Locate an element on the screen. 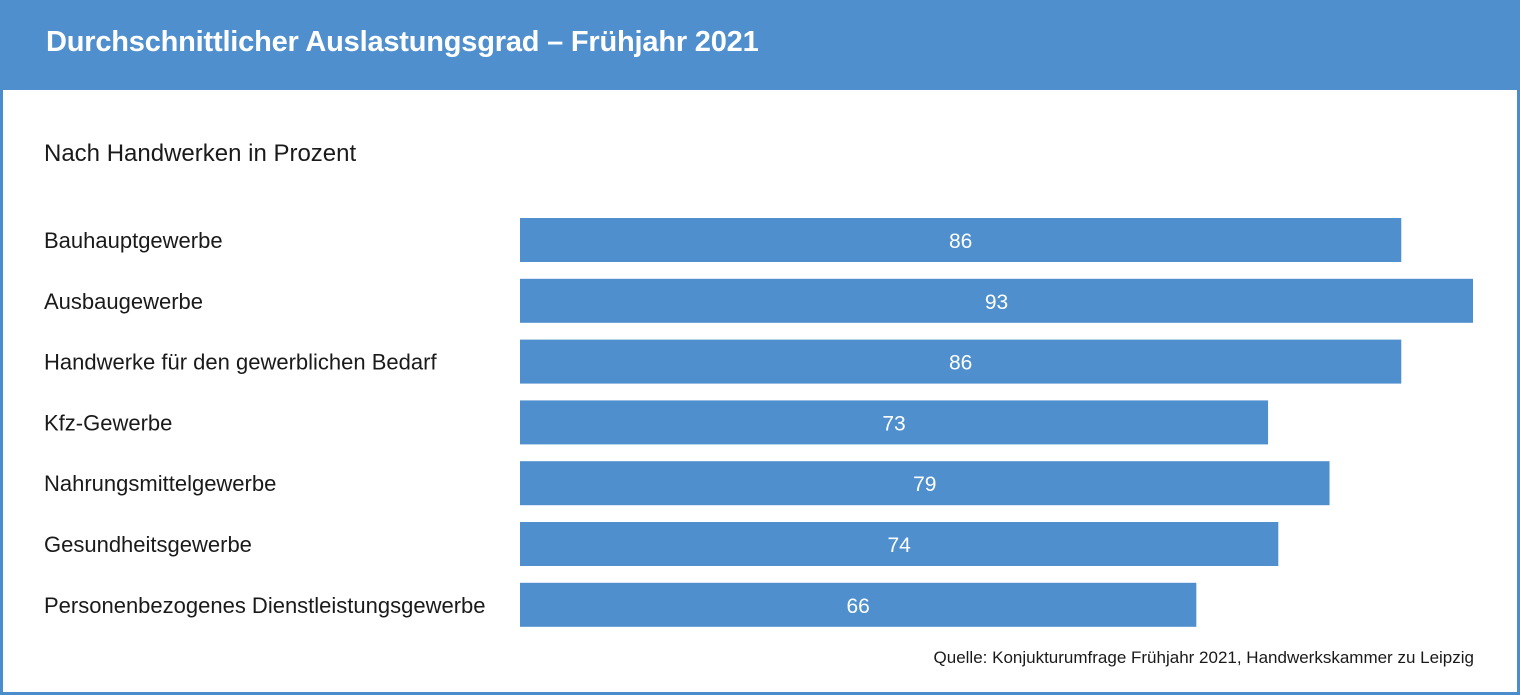 This screenshot has height=695, width=1520. category-label: Kfz-Gewerbe is located at coordinates (108, 422).